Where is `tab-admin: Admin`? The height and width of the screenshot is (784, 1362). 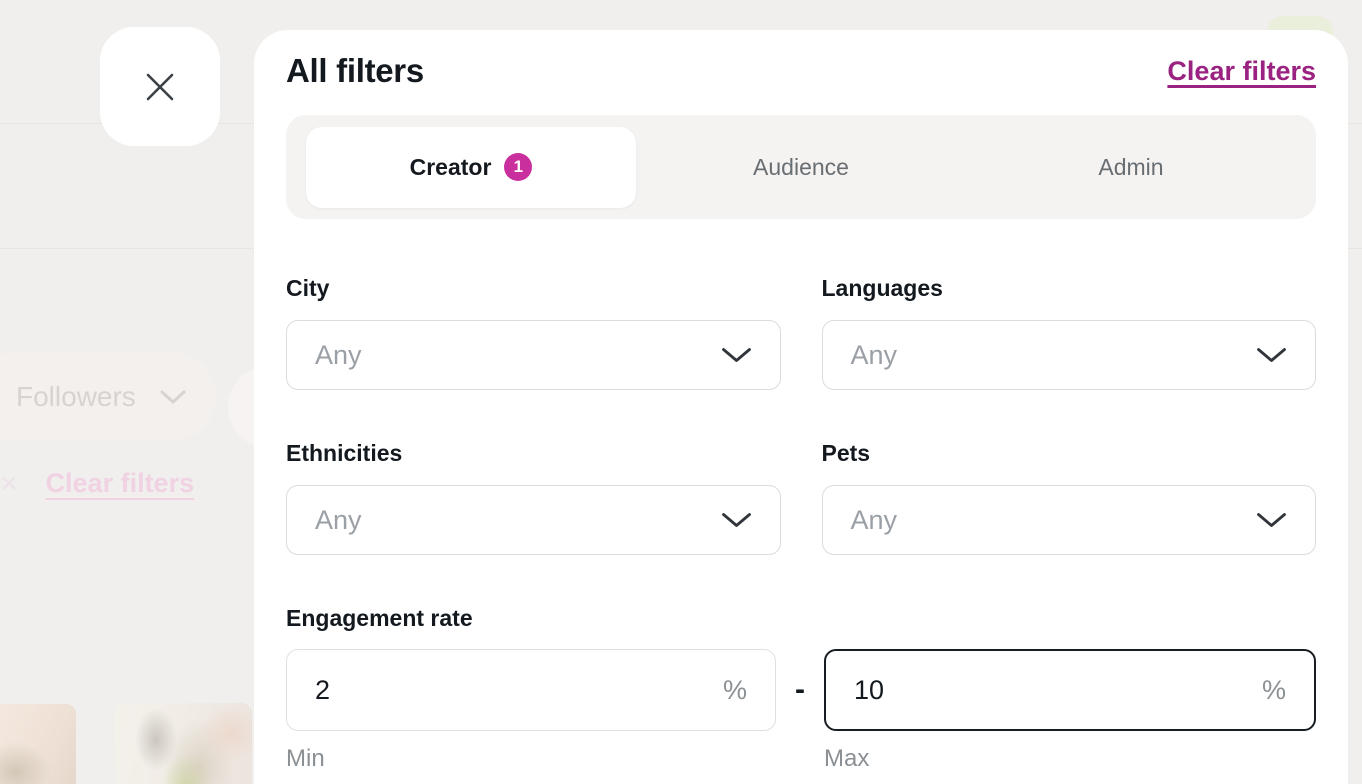
tab-admin: Admin is located at coordinates (1131, 167).